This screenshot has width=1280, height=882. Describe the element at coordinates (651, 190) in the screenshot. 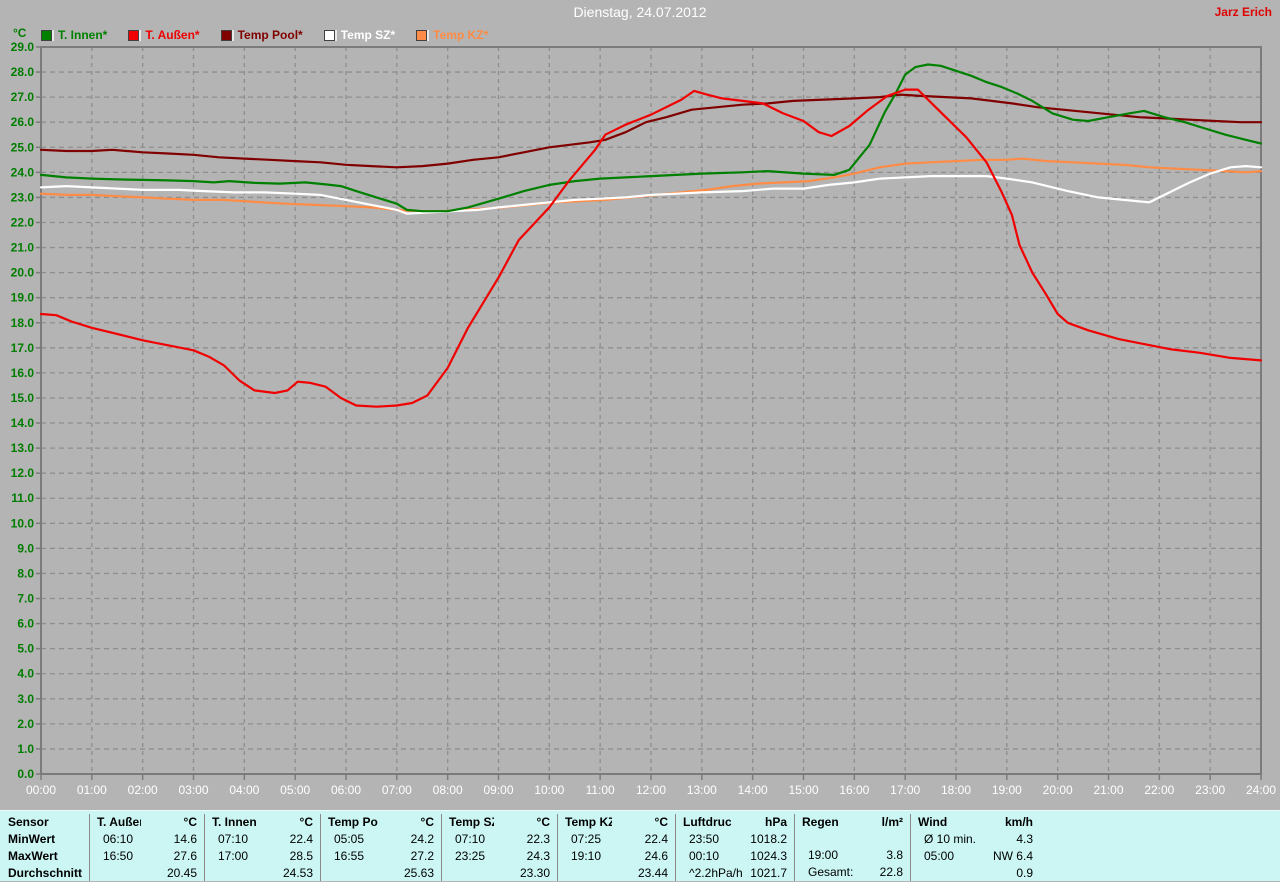

I see `series-line-temp-sz-` at that location.